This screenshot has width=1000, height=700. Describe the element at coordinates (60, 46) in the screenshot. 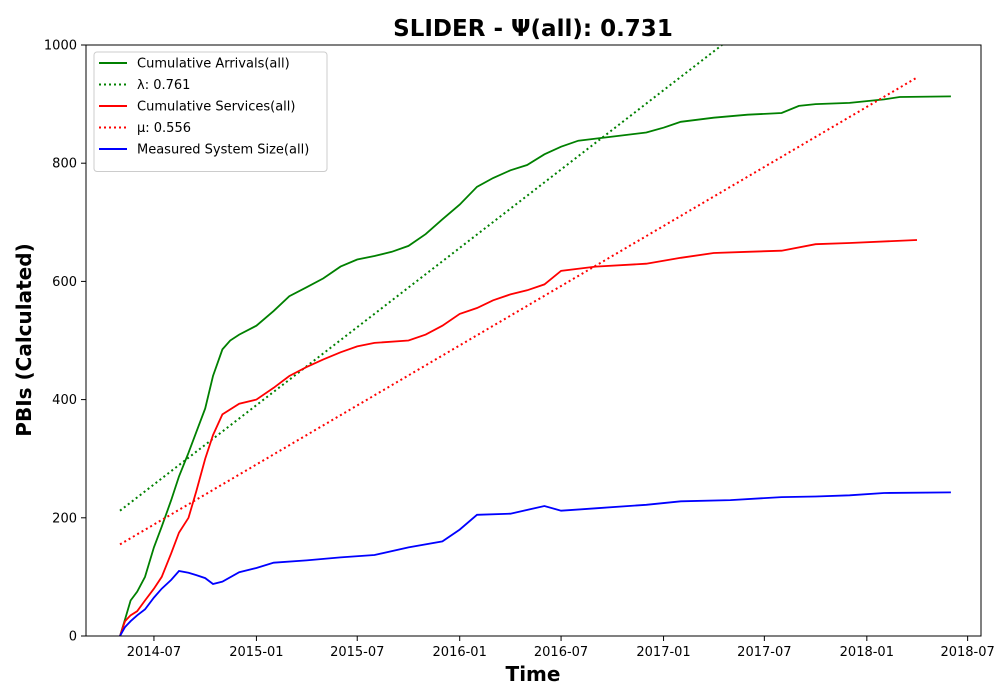

I see `y-tick-label-5: 1000` at that location.